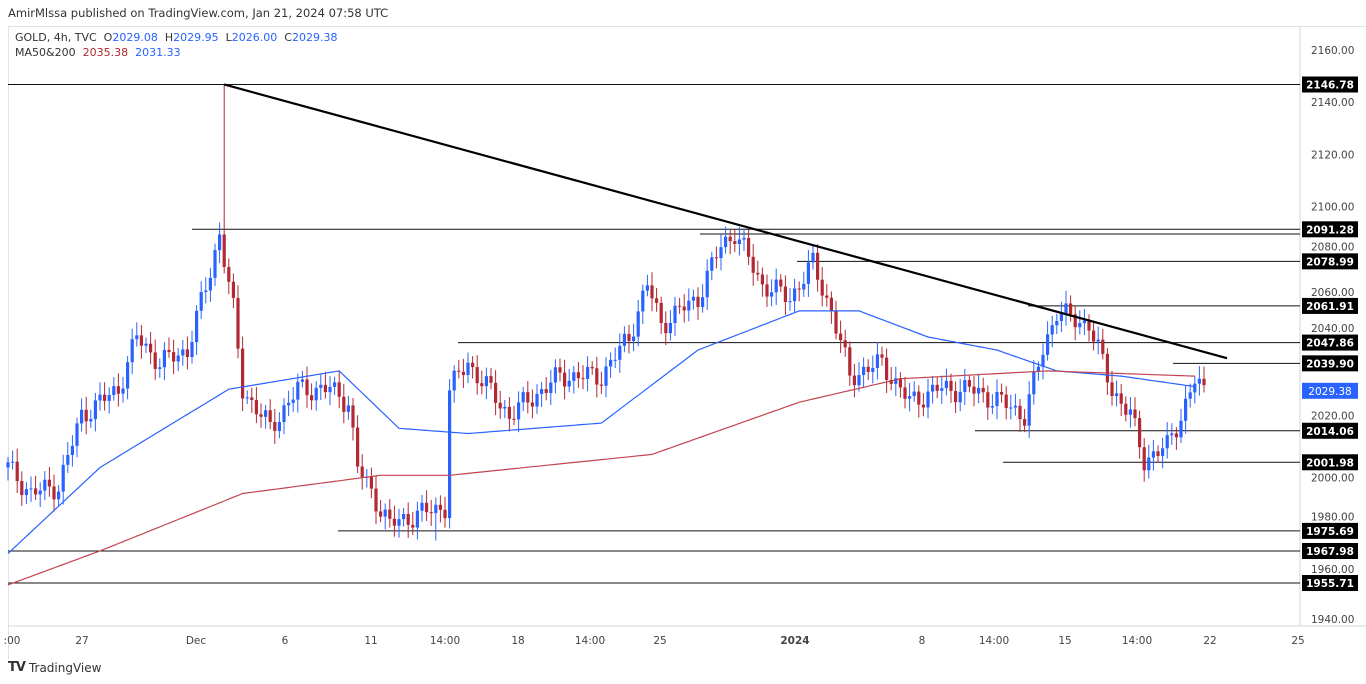 This screenshot has height=684, width=1366. Describe the element at coordinates (54, 667) in the screenshot. I see `tradingview-logo: TV TradingView` at that location.